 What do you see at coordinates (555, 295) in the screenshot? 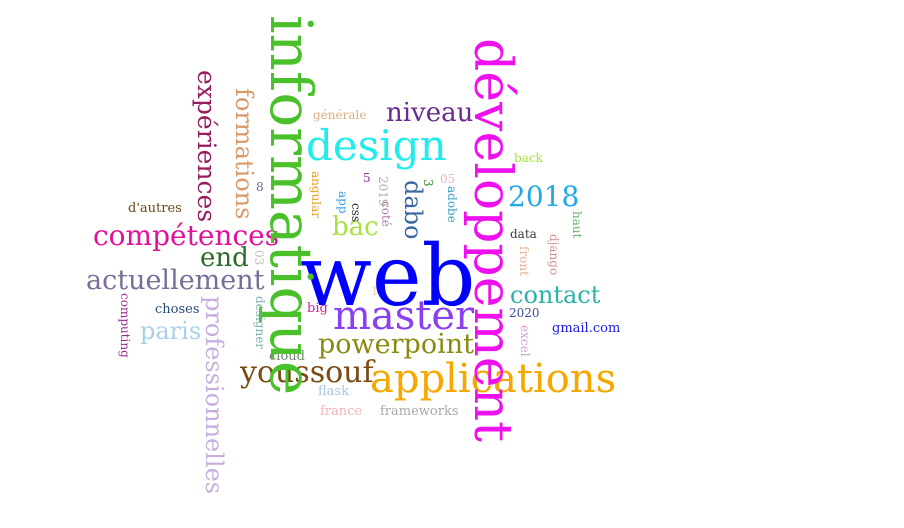
I see `word-contact: contact` at bounding box center [555, 295].